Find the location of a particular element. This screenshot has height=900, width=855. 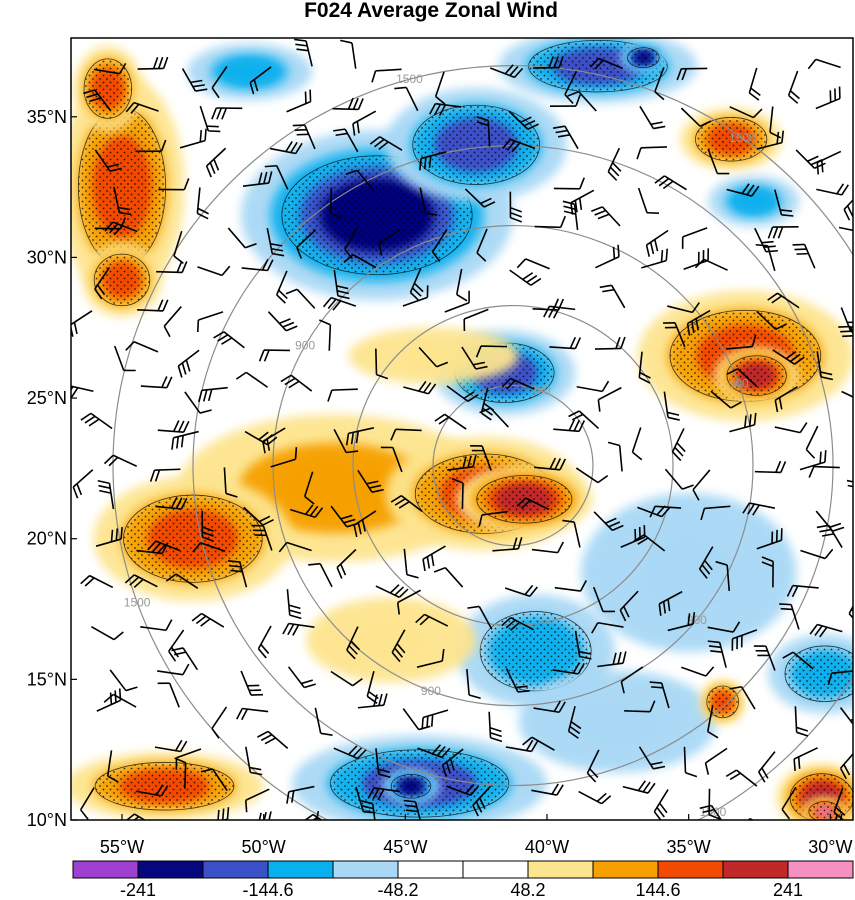

colorbar-label: 144.6 is located at coordinates (657, 890).